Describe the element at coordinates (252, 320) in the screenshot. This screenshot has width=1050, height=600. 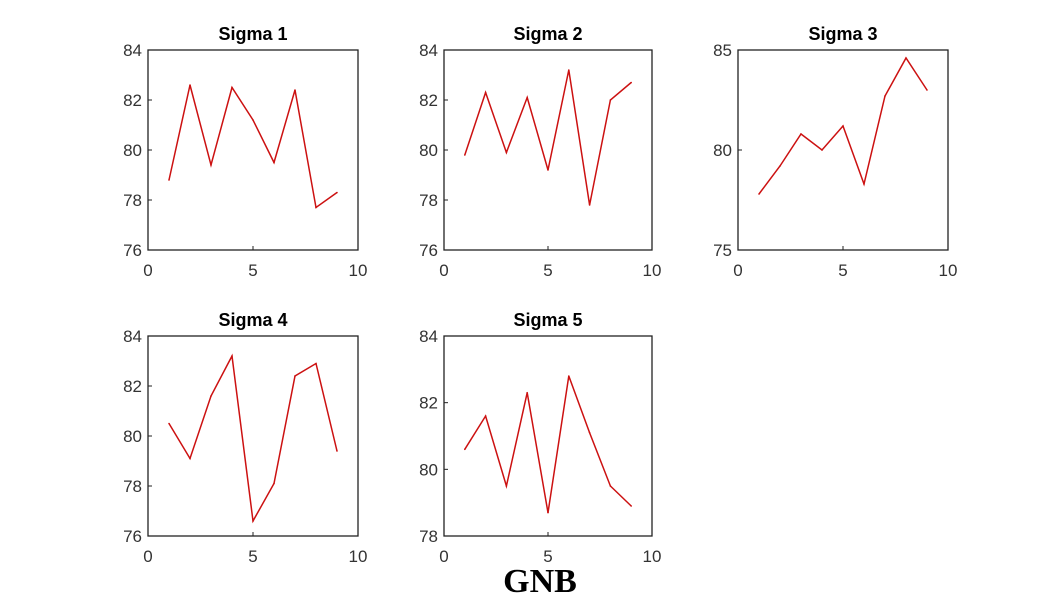
I see `subplot-title: Sigma 4` at that location.